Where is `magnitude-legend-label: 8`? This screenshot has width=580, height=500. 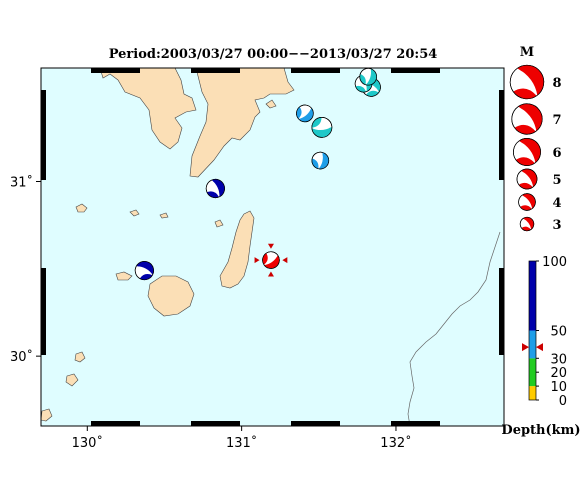
magnitude-legend-label: 8 is located at coordinates (556, 83).